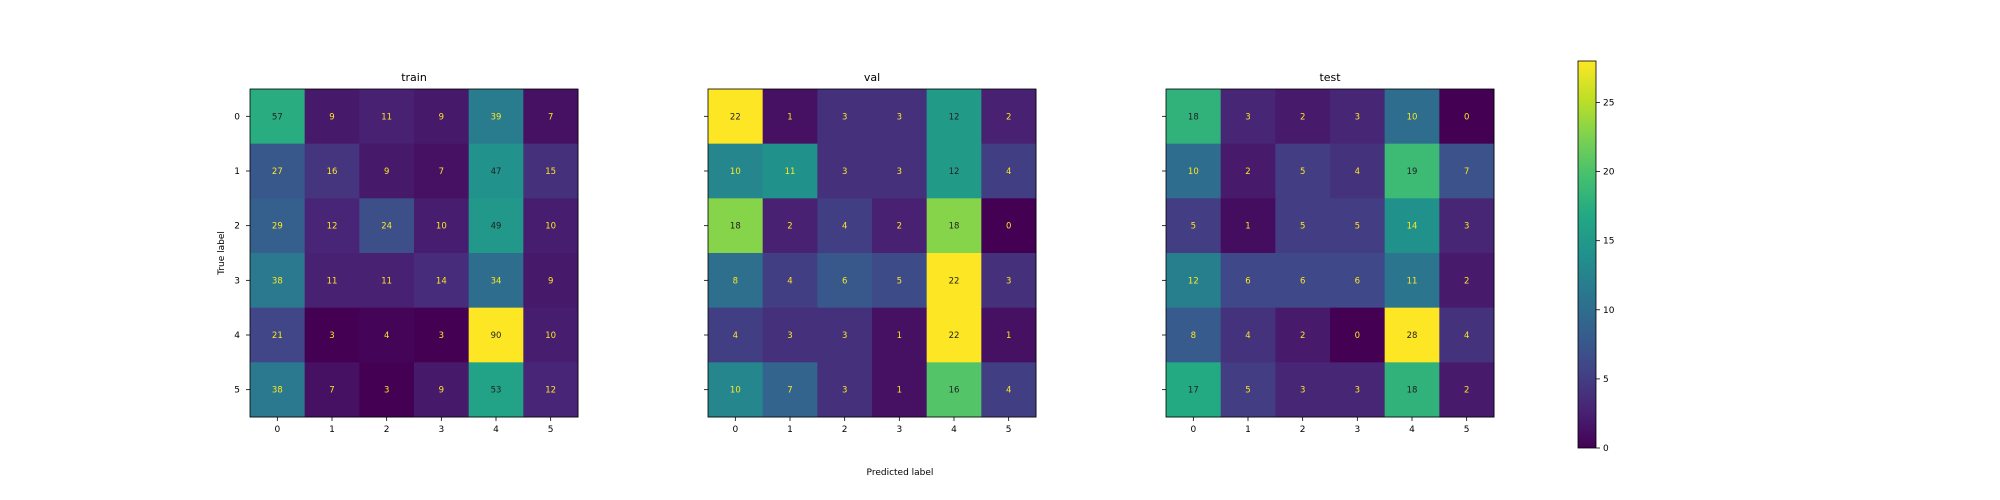 Image resolution: width=2000 pixels, height=500 pixels. Describe the element at coordinates (1466, 281) in the screenshot. I see `cell-label-3-5: 2` at that location.